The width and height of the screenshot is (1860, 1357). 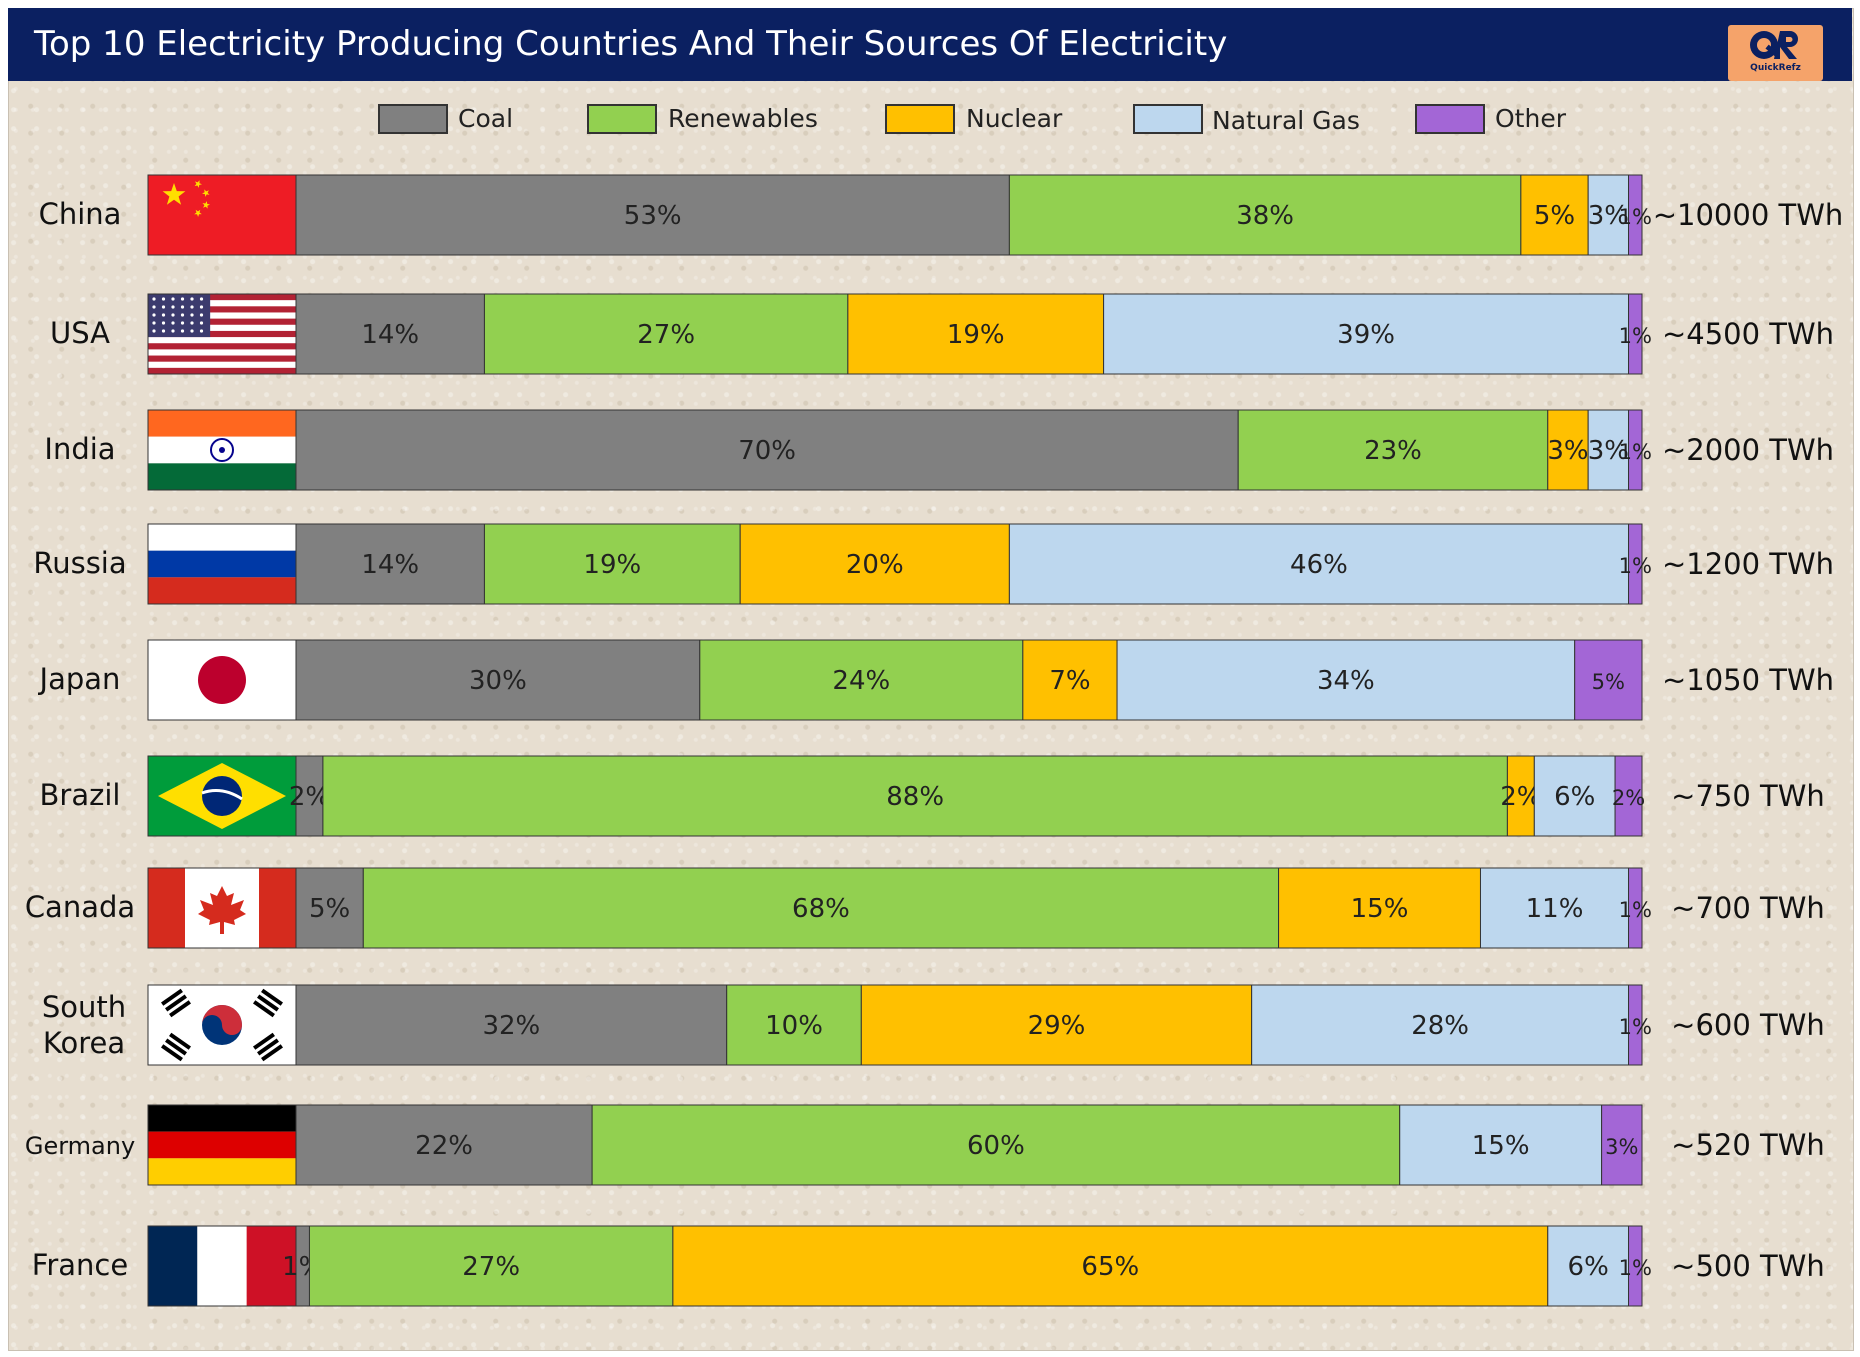 I want to click on total-label-china: ~10000 TWh, so click(x=1748, y=215).